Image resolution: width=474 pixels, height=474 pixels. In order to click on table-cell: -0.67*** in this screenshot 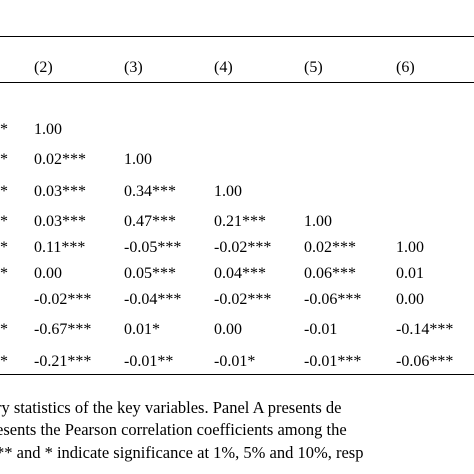, I will do `click(63, 329)`.